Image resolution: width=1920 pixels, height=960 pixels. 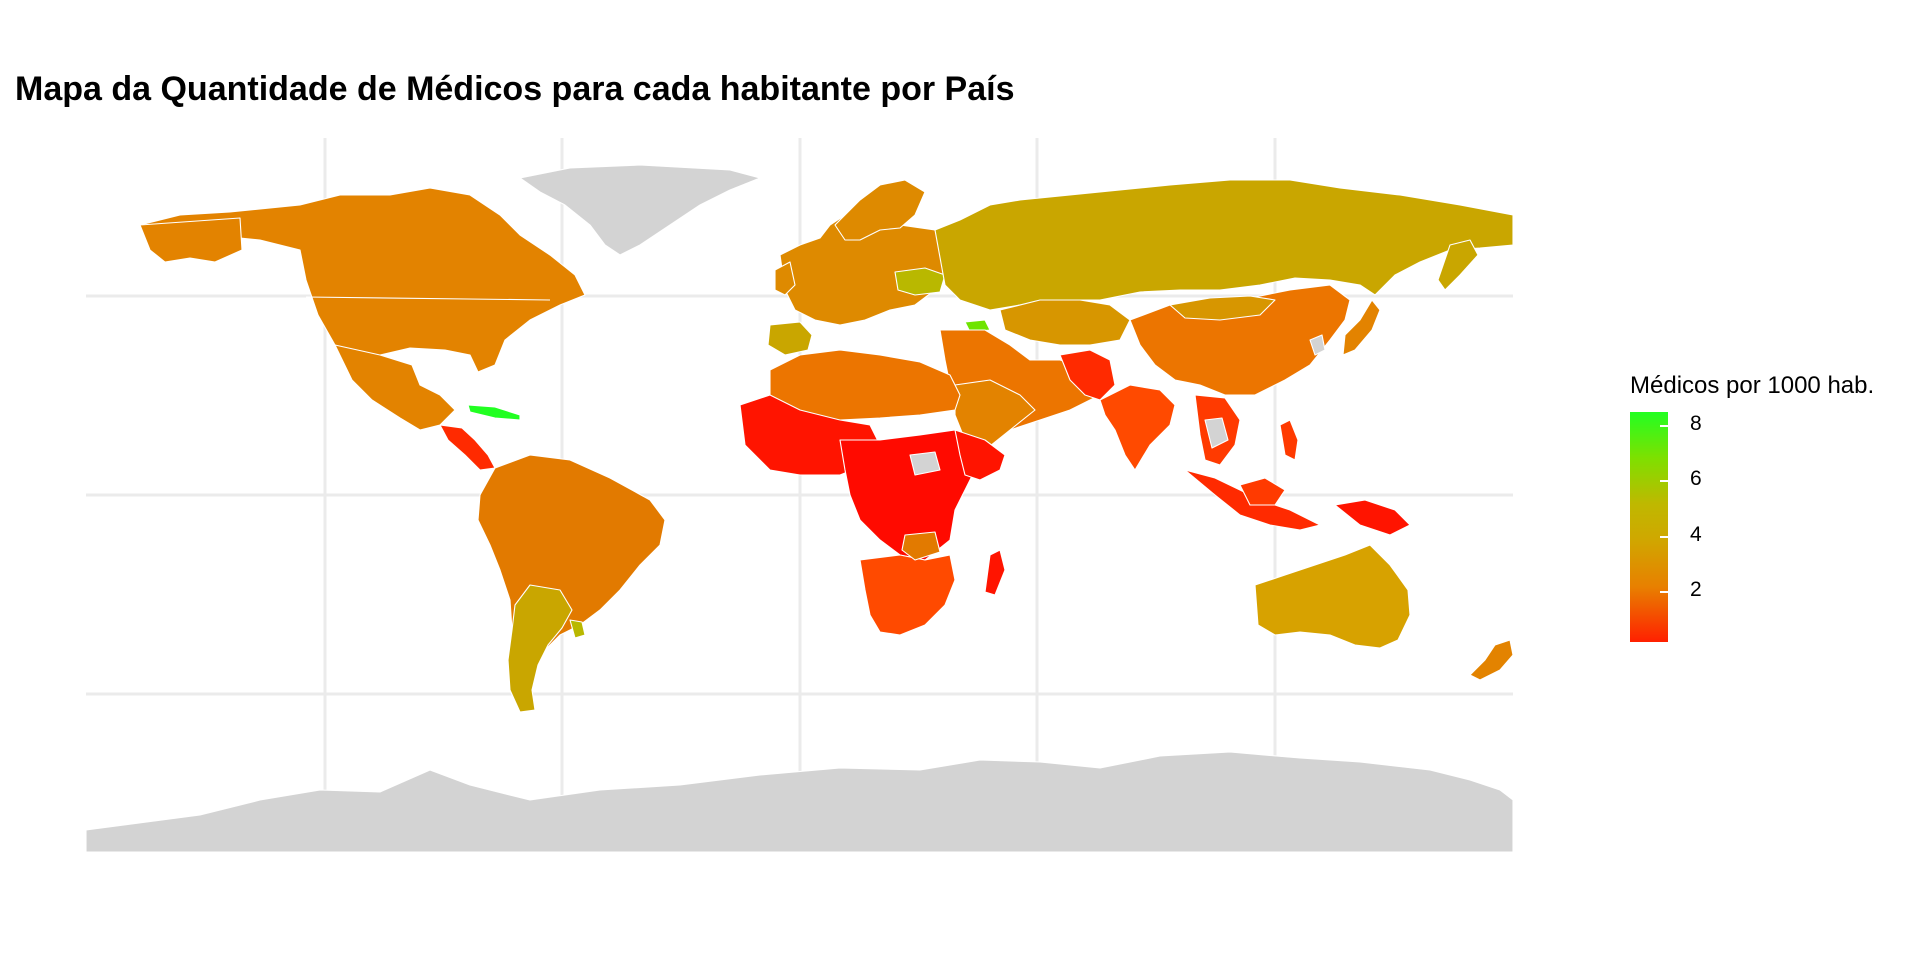 What do you see at coordinates (1696, 589) in the screenshot?
I see `legend-tick-label: 2` at bounding box center [1696, 589].